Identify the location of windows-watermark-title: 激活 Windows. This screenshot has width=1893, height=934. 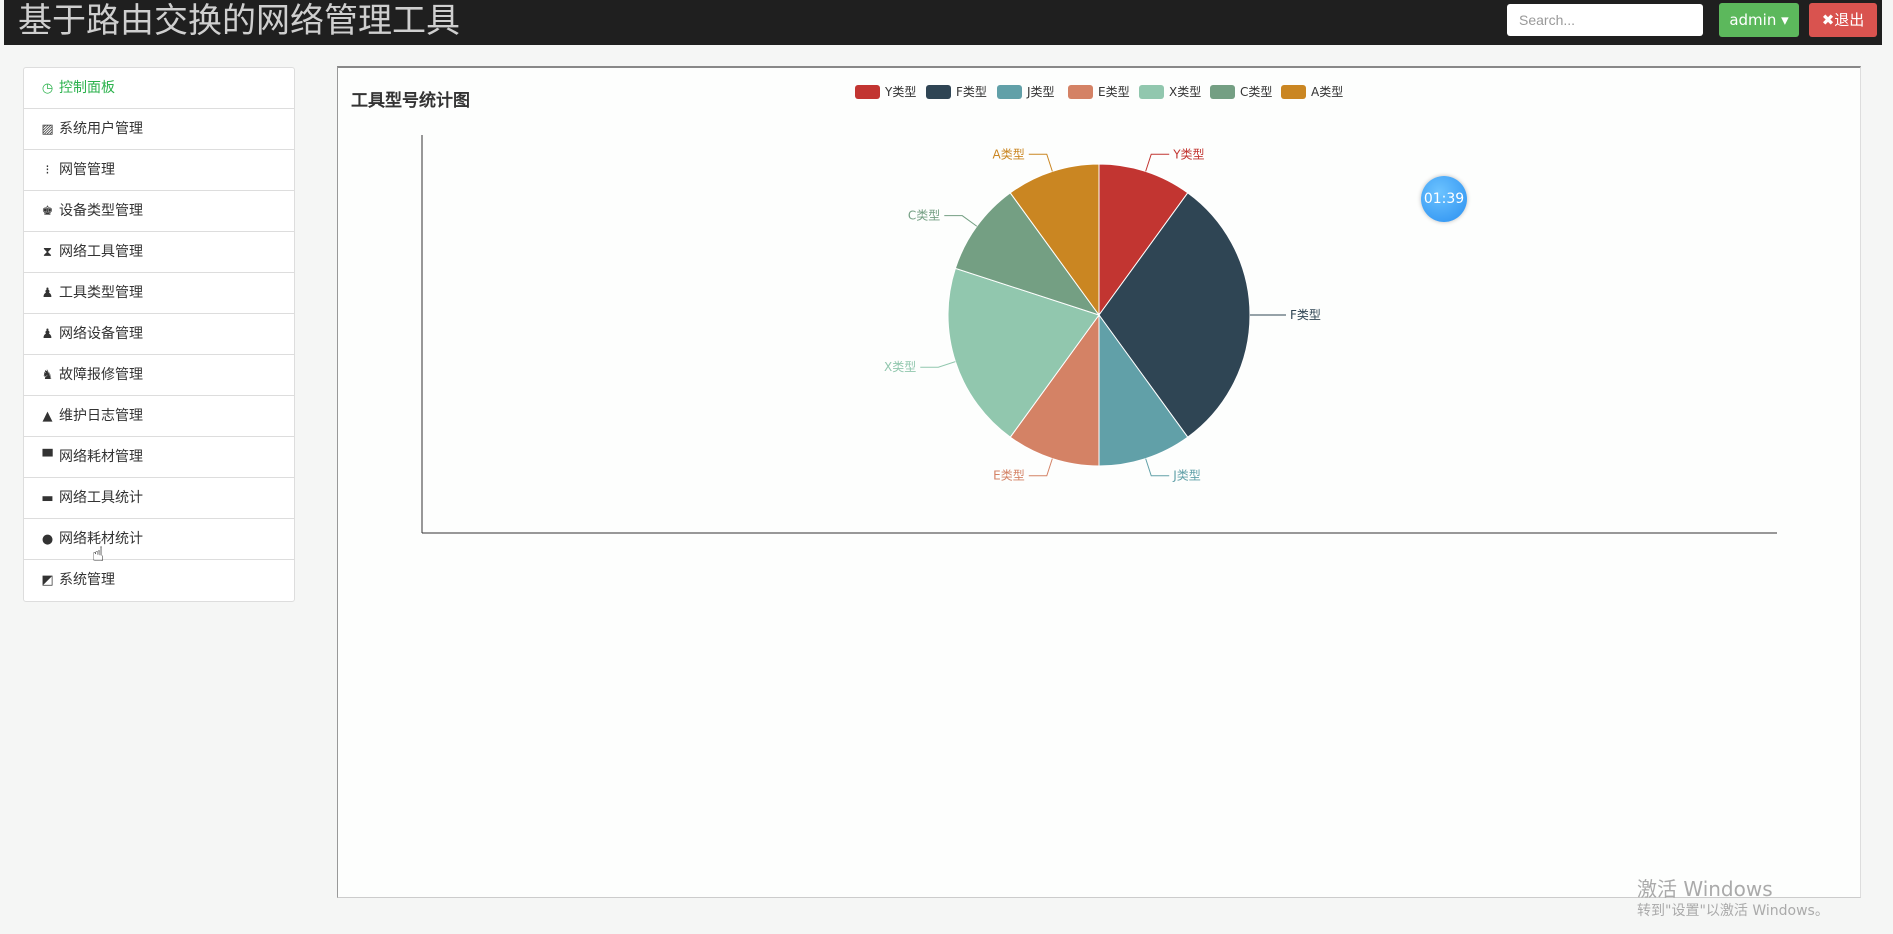
(1705, 889).